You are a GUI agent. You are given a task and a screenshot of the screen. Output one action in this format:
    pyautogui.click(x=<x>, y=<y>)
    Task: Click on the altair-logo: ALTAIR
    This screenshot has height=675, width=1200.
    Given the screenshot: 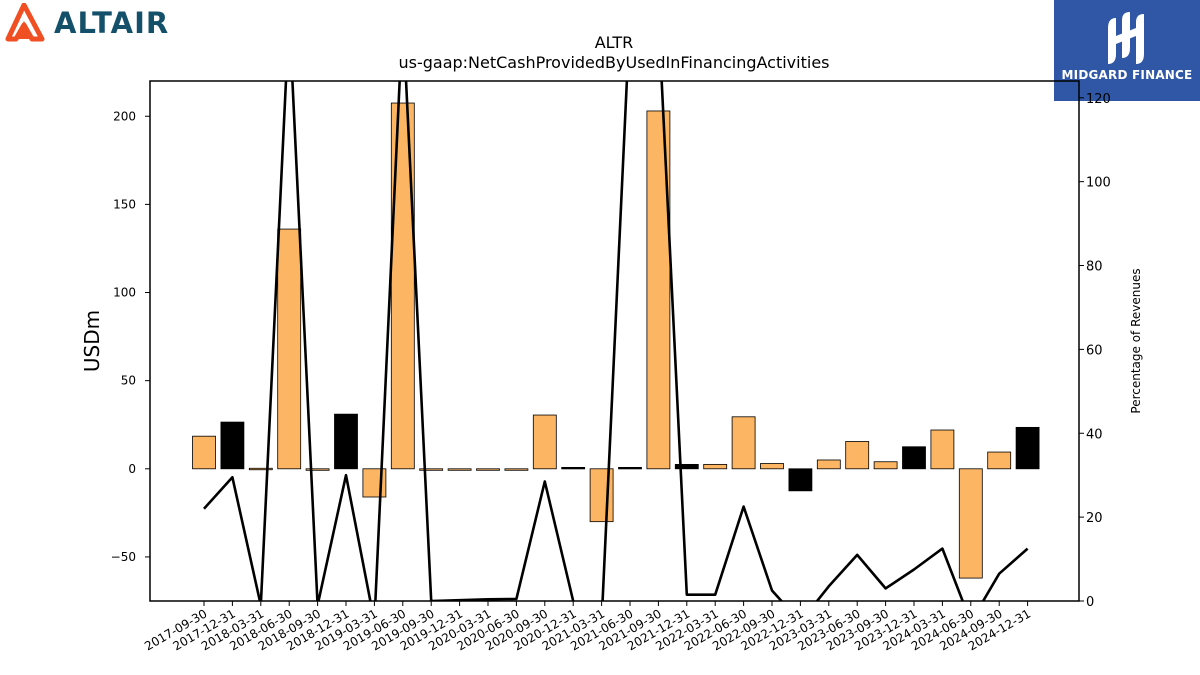 What is the action you would take?
    pyautogui.click(x=86, y=23)
    